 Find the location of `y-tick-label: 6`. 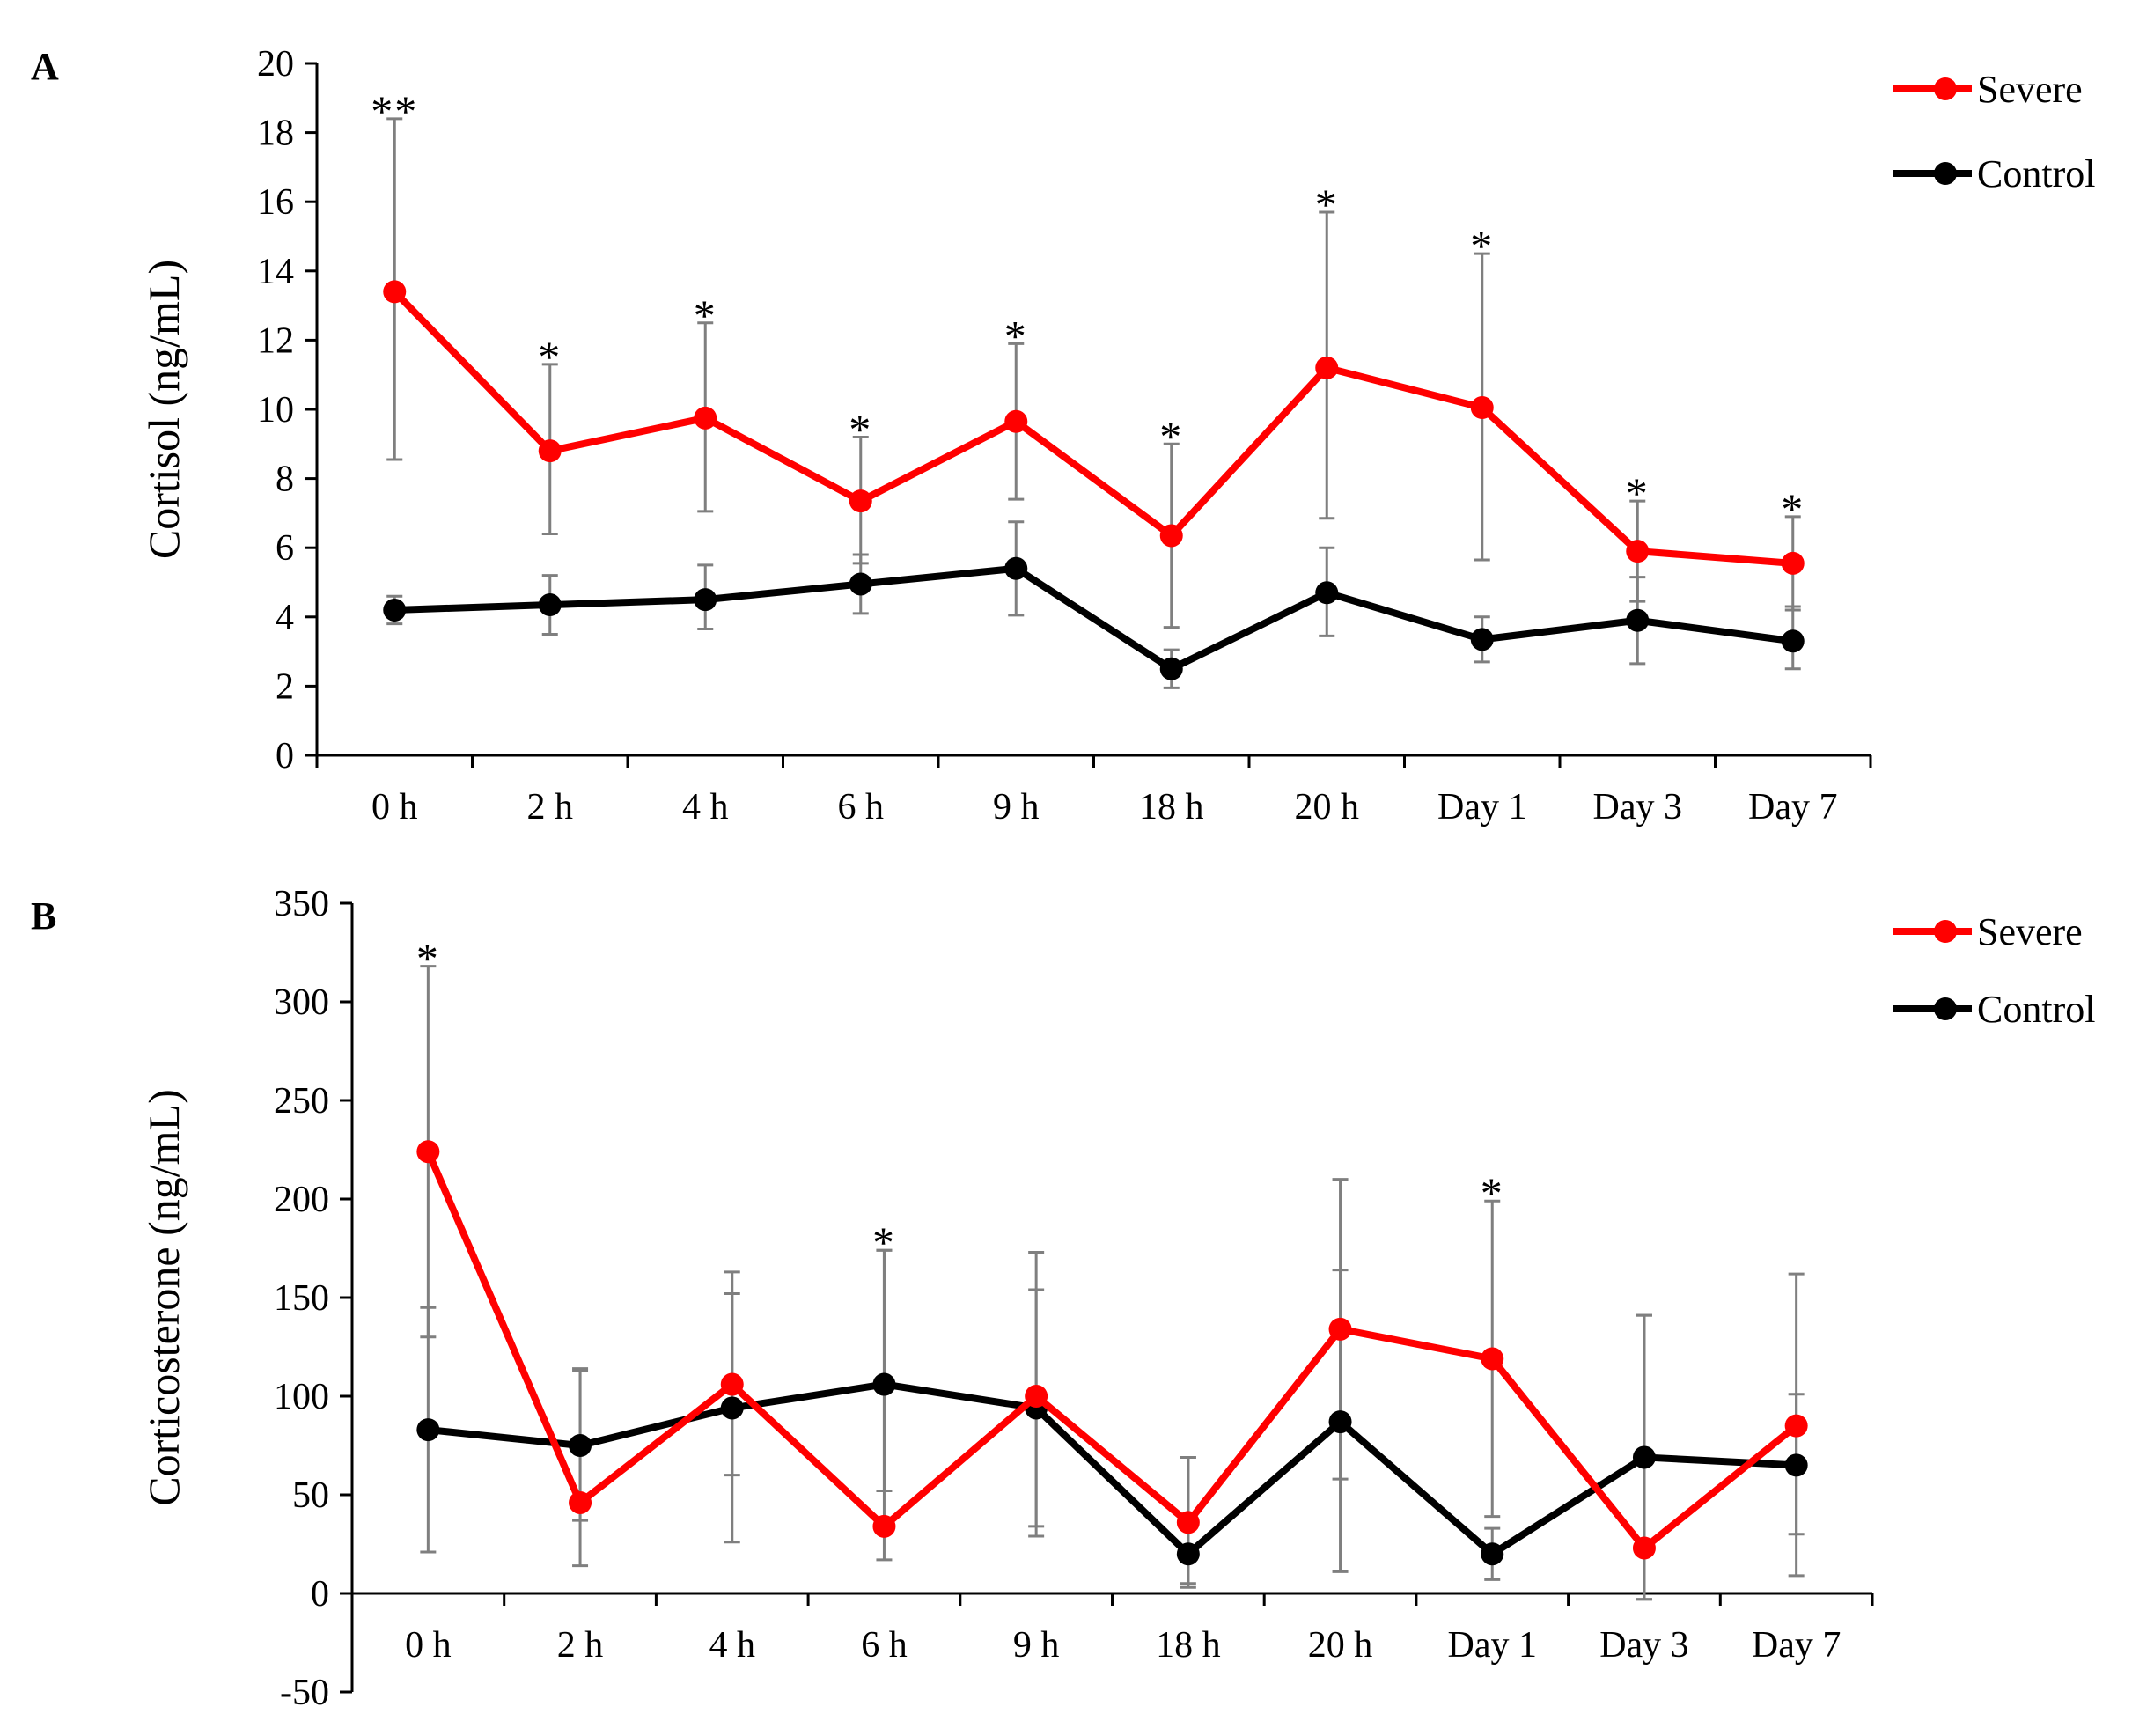

y-tick-label: 6 is located at coordinates (285, 548).